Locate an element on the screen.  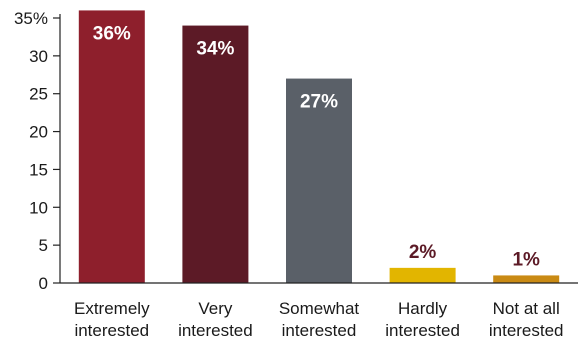
y-axis: 0 5 10 15 20 25 30 35% is located at coordinates (37, 151).